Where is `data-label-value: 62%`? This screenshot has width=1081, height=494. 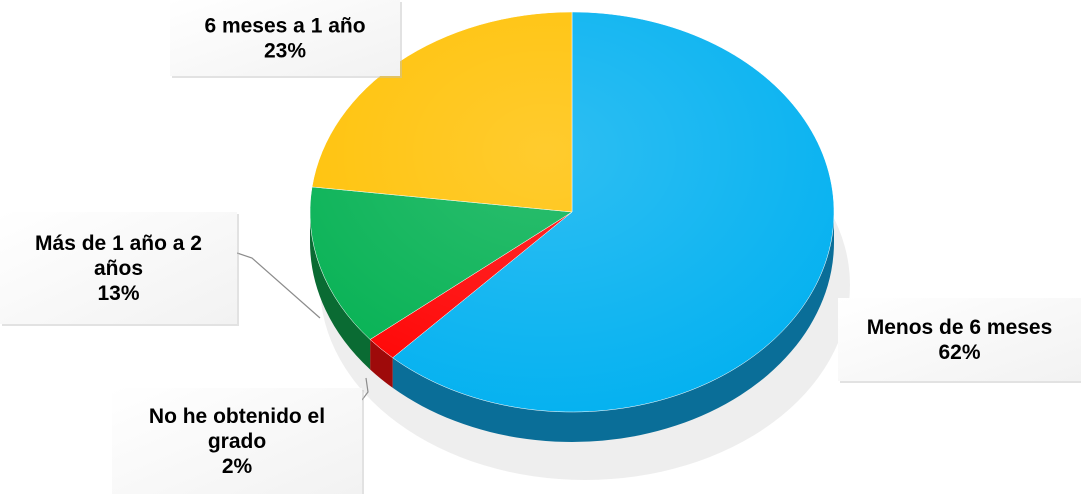 data-label-value: 62% is located at coordinates (959, 352).